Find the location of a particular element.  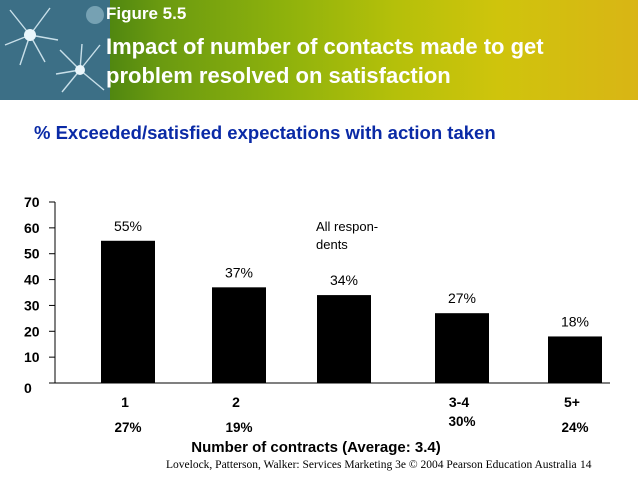

y-tick-label: 30 is located at coordinates (32, 305).